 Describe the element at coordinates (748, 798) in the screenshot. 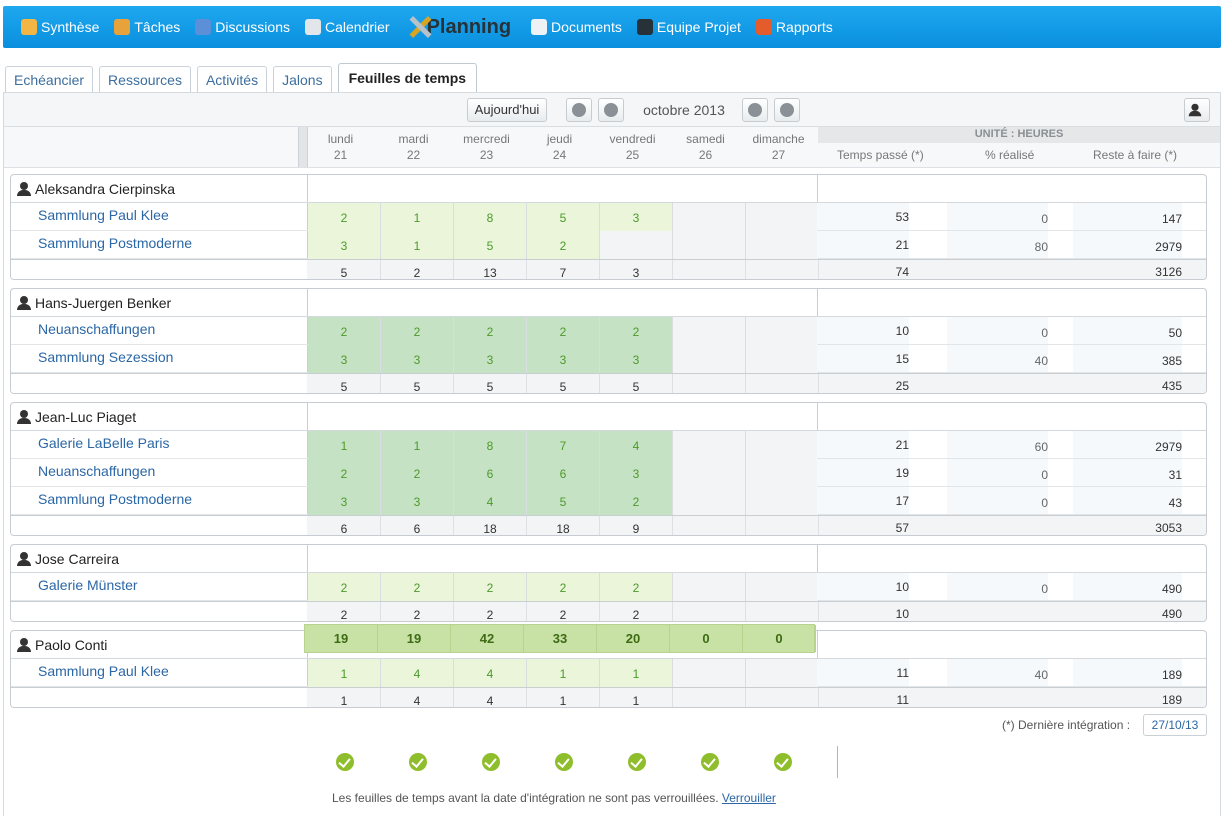

I see `lock-link: Verrouiller` at that location.